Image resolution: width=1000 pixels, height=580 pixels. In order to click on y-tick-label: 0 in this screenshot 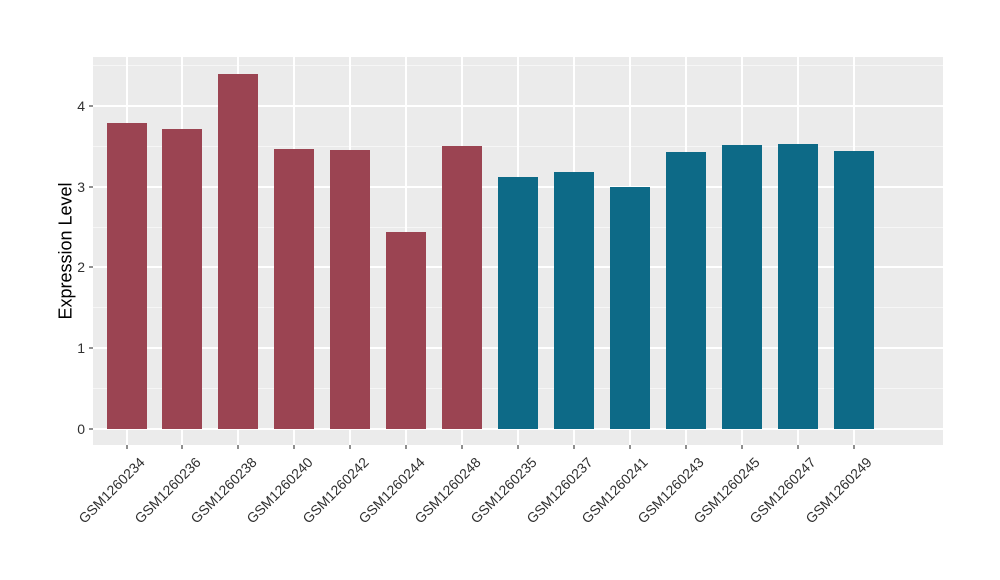, I will do `click(81, 428)`.